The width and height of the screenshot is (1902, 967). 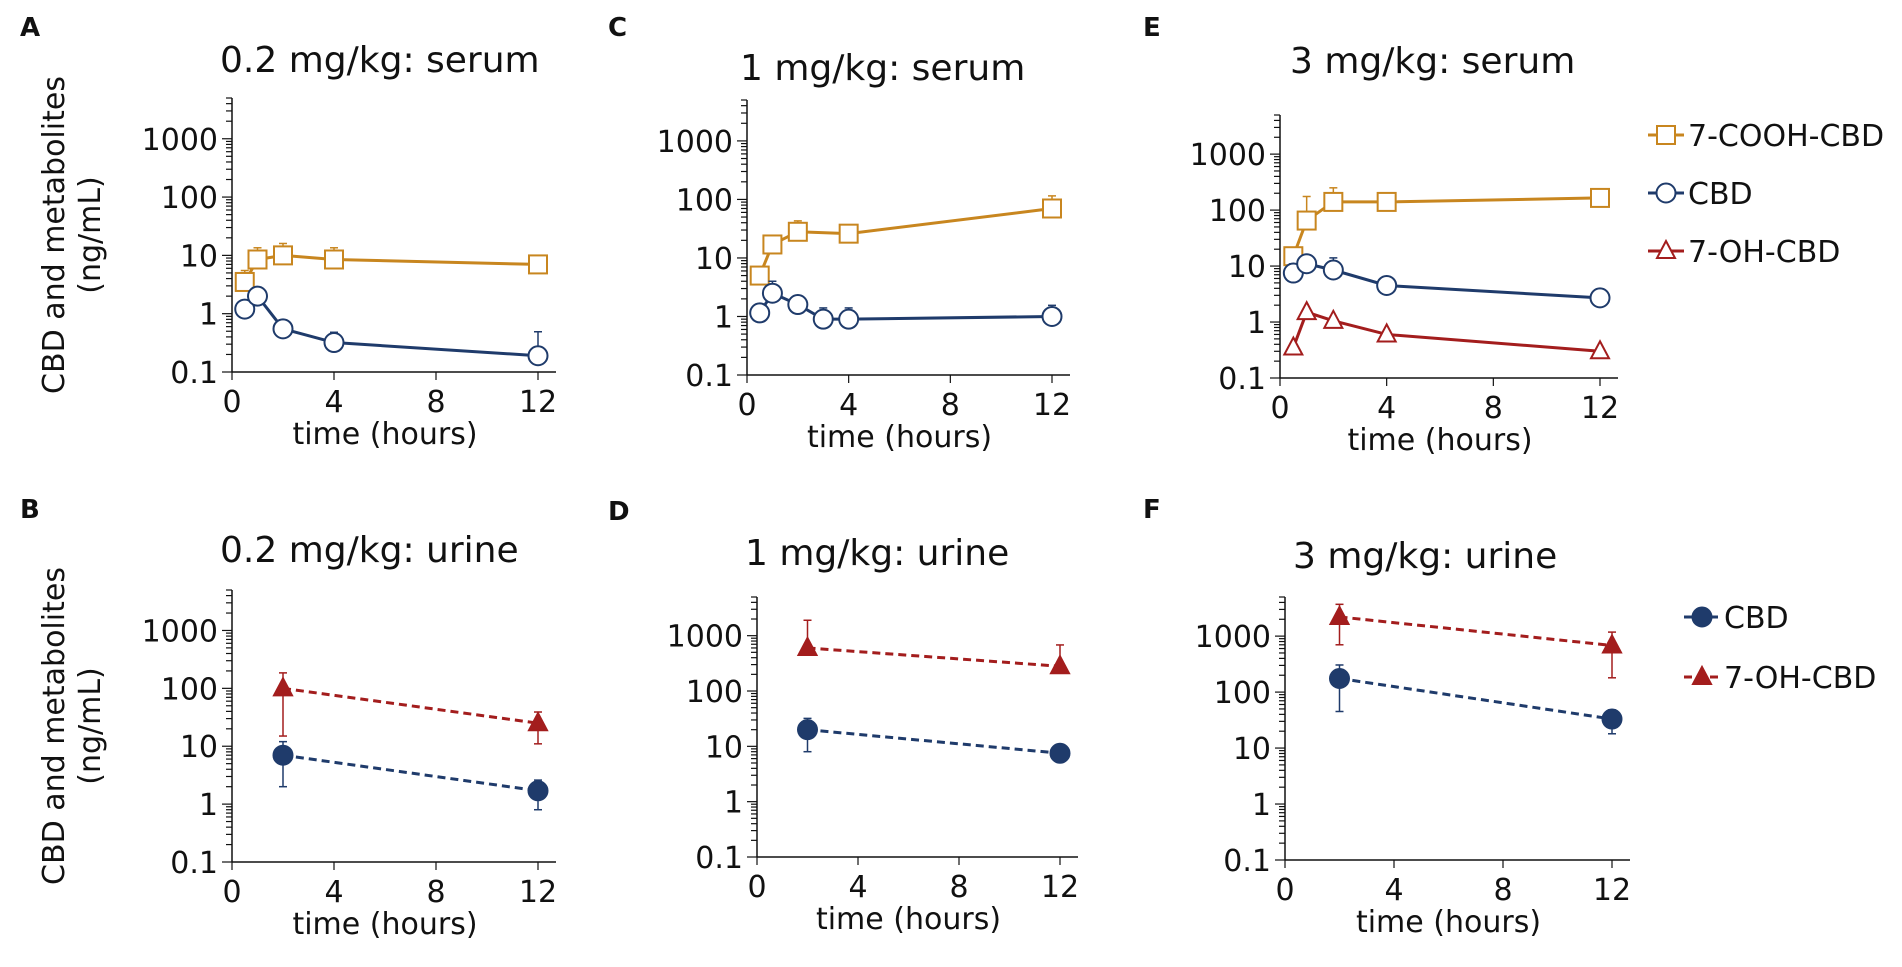 What do you see at coordinates (30, 28) in the screenshot?
I see `panel-letter: A` at bounding box center [30, 28].